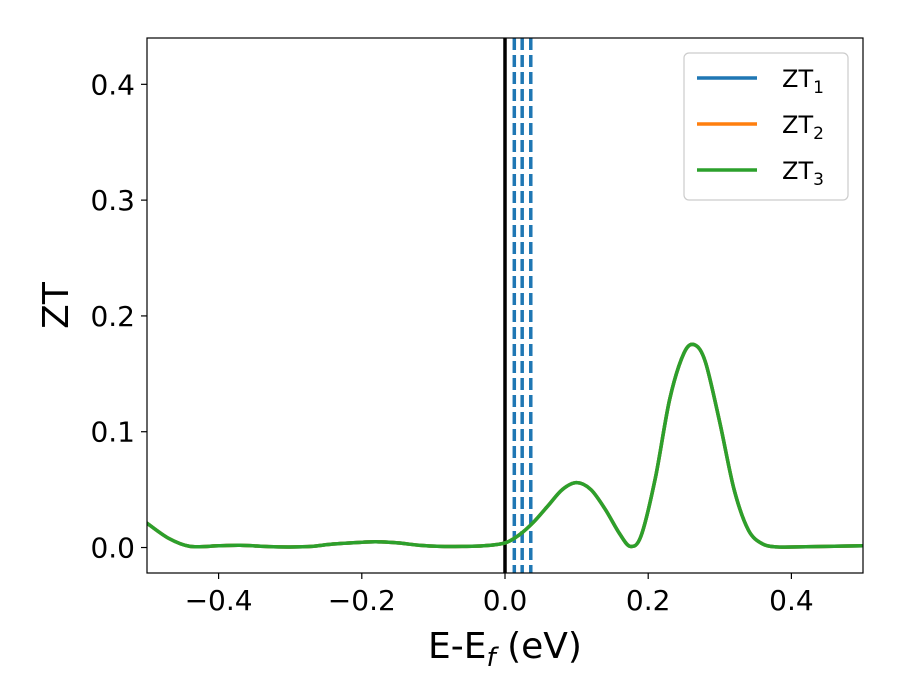 The width and height of the screenshot is (900, 700). Describe the element at coordinates (518, 305) in the screenshot. I see `vertical-lines` at that location.